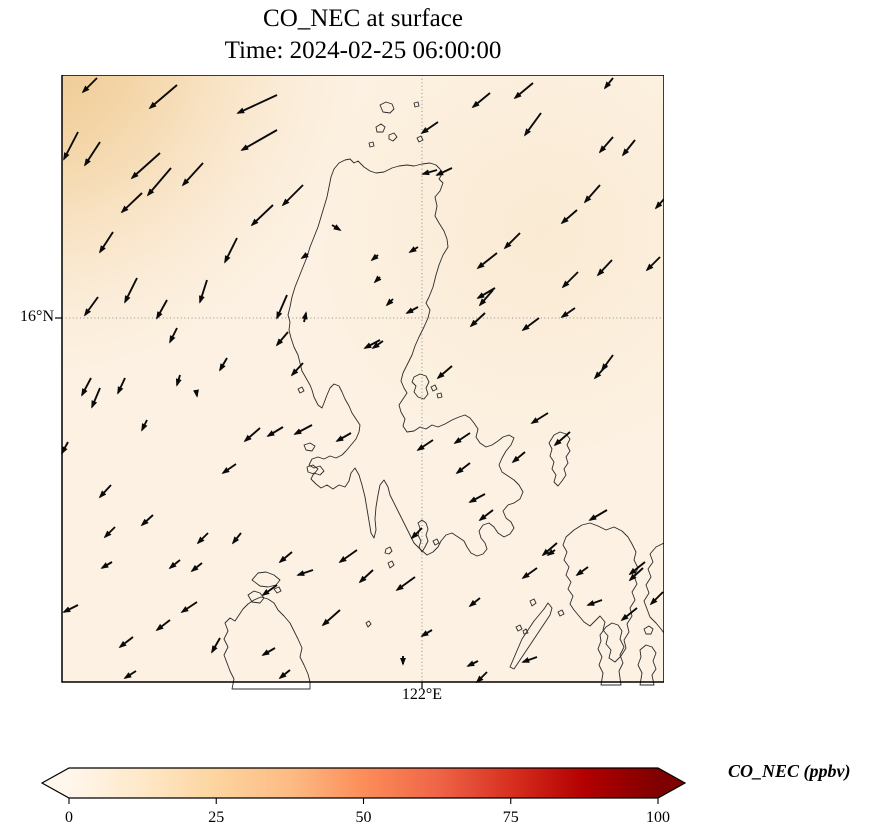 The image size is (886, 836). I want to click on colorbar-label: CO_NEC (ppbv), so click(789, 771).